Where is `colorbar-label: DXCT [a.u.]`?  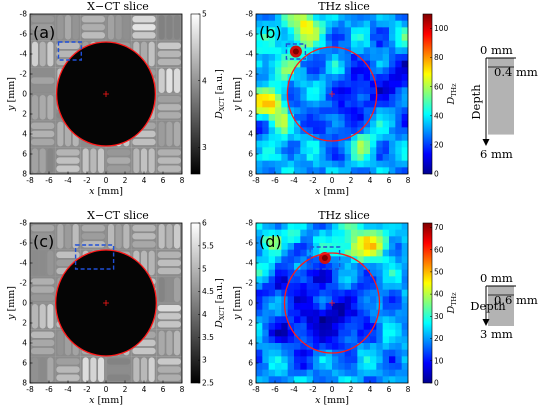 colorbar-label: DXCT [a.u.] is located at coordinates (220, 303).